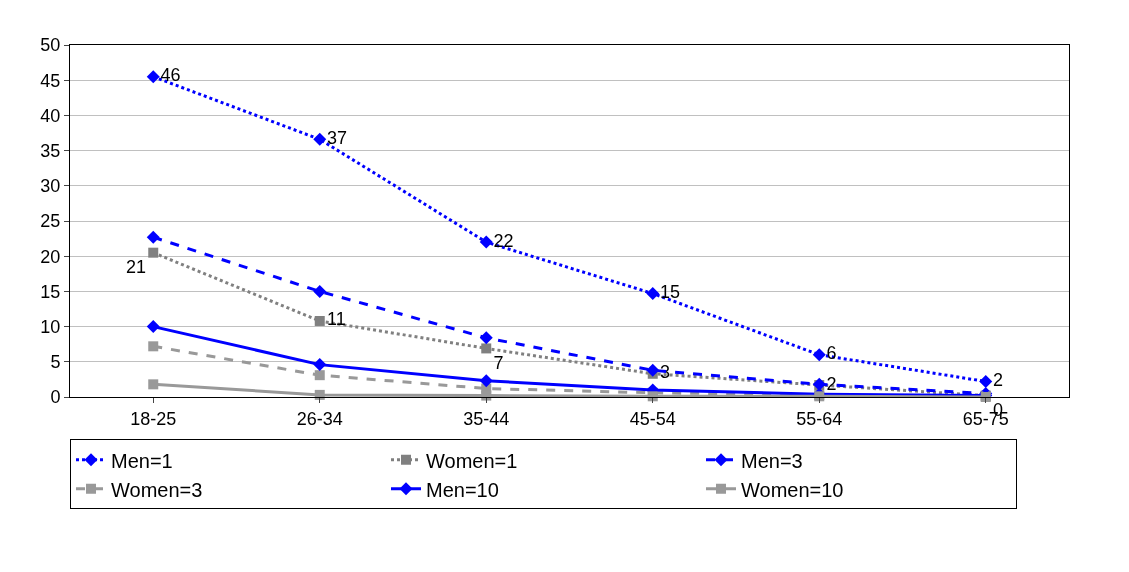  Describe the element at coordinates (135, 267) in the screenshot. I see `data-label: 21` at that location.